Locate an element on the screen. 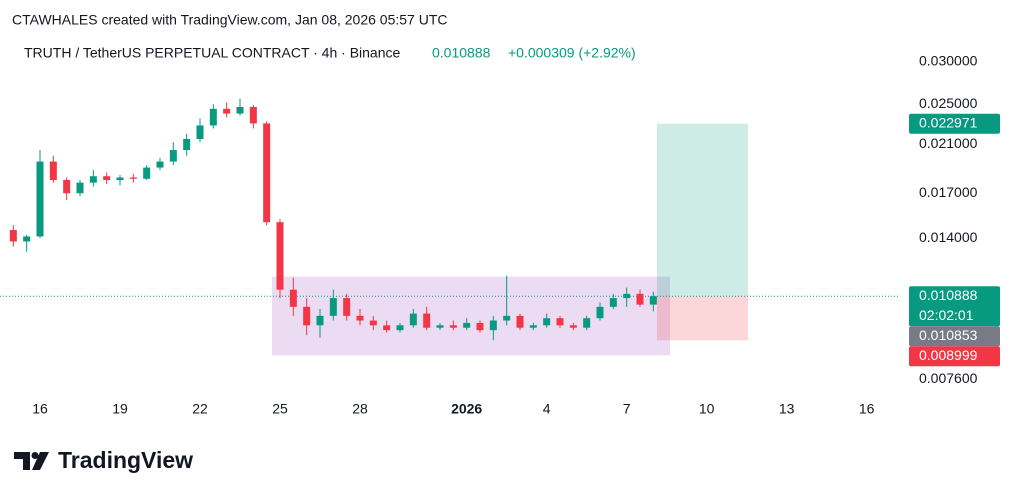 The height and width of the screenshot is (498, 1024). x-tick-label: 28 is located at coordinates (360, 409).